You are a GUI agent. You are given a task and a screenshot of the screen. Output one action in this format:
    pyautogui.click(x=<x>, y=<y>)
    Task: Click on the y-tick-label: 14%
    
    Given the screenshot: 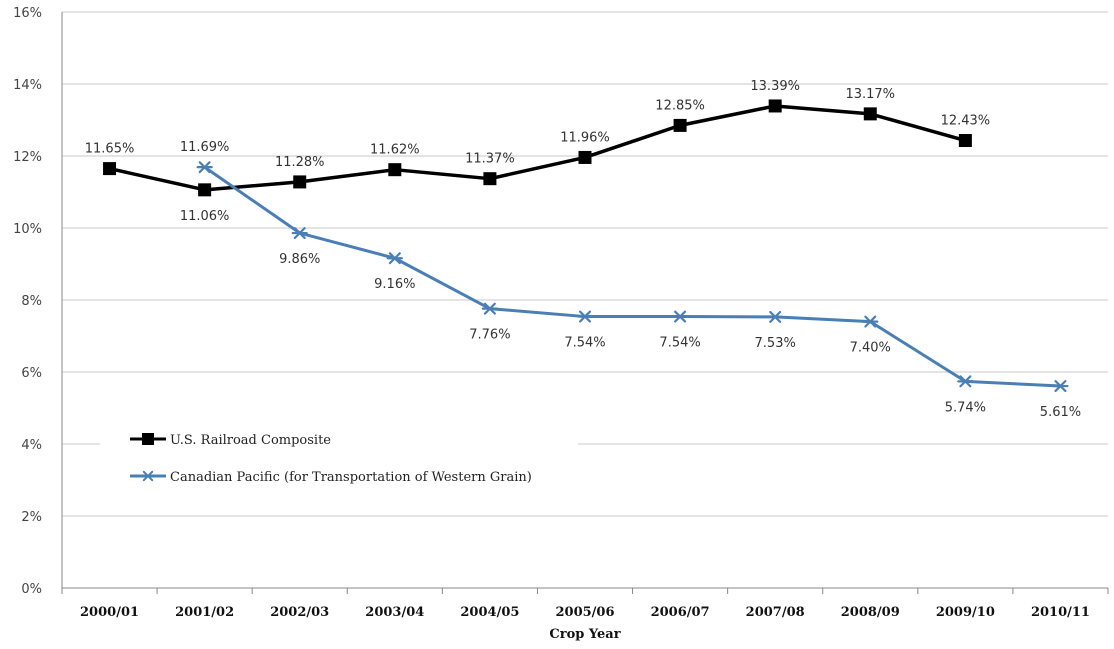 What is the action you would take?
    pyautogui.click(x=27, y=85)
    